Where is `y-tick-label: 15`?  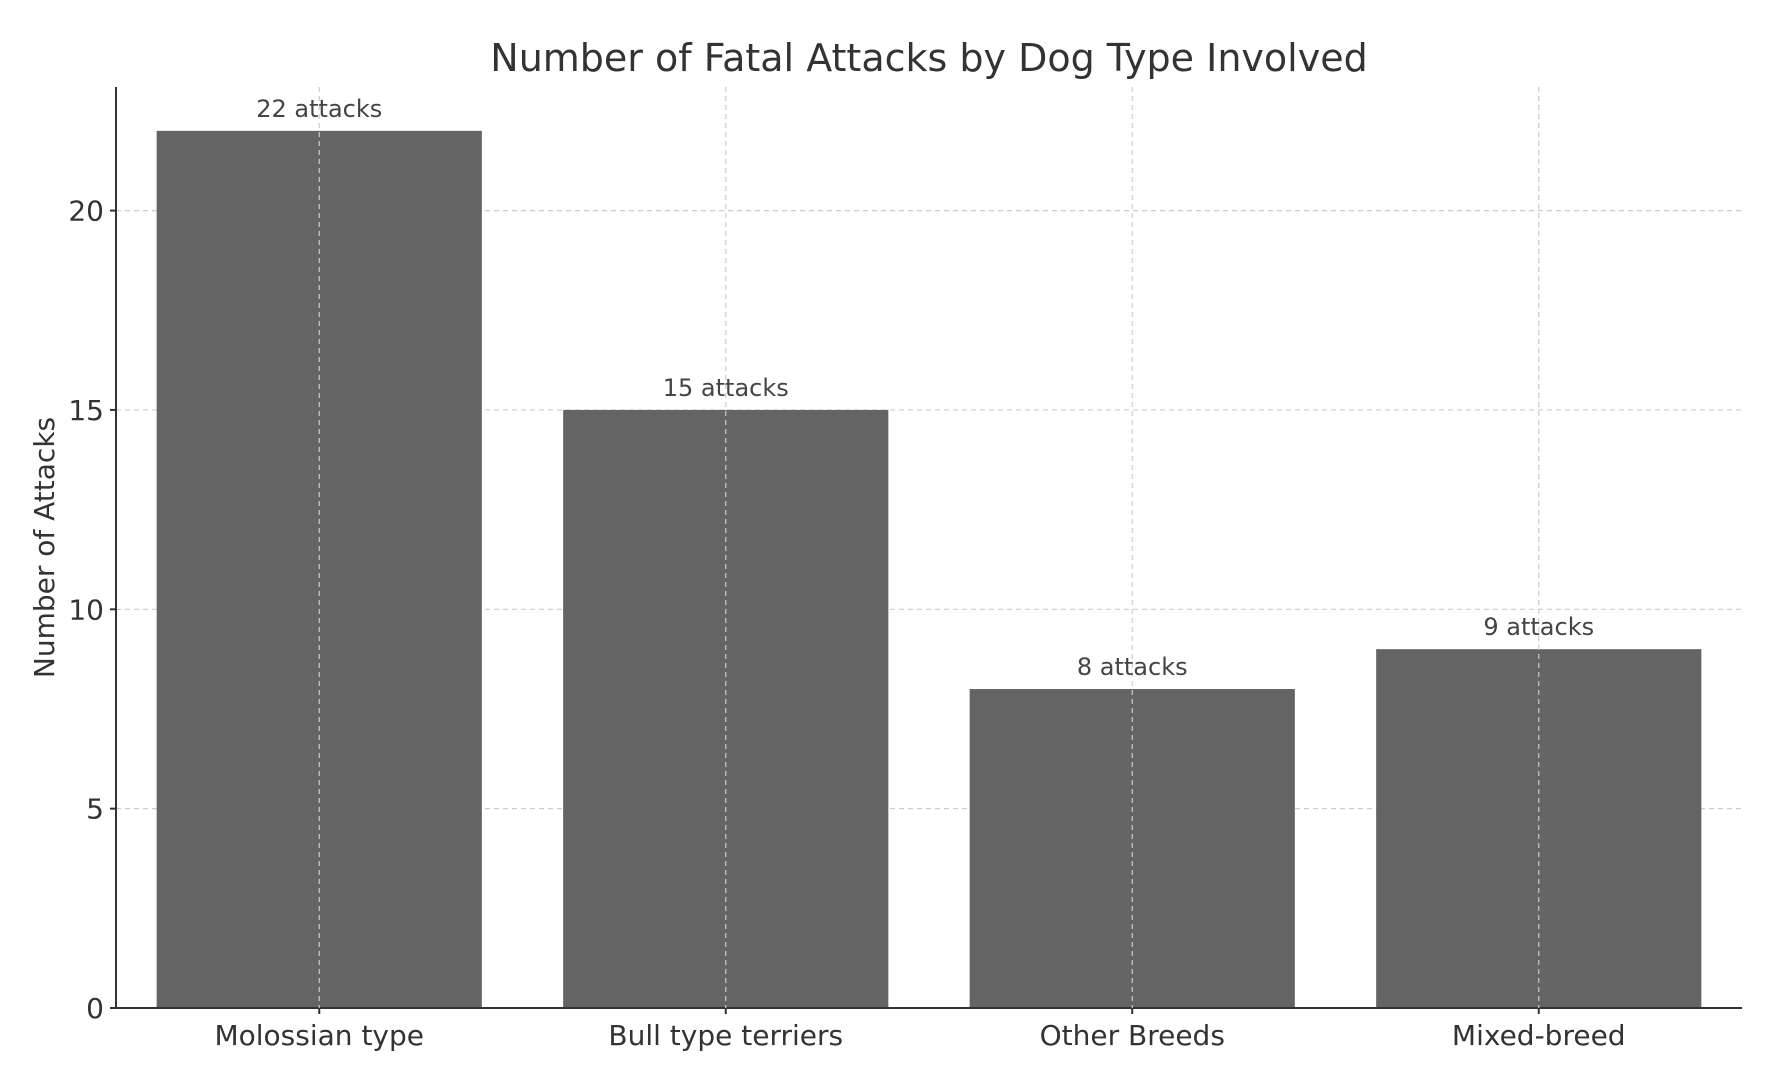 y-tick-label: 15 is located at coordinates (86, 410).